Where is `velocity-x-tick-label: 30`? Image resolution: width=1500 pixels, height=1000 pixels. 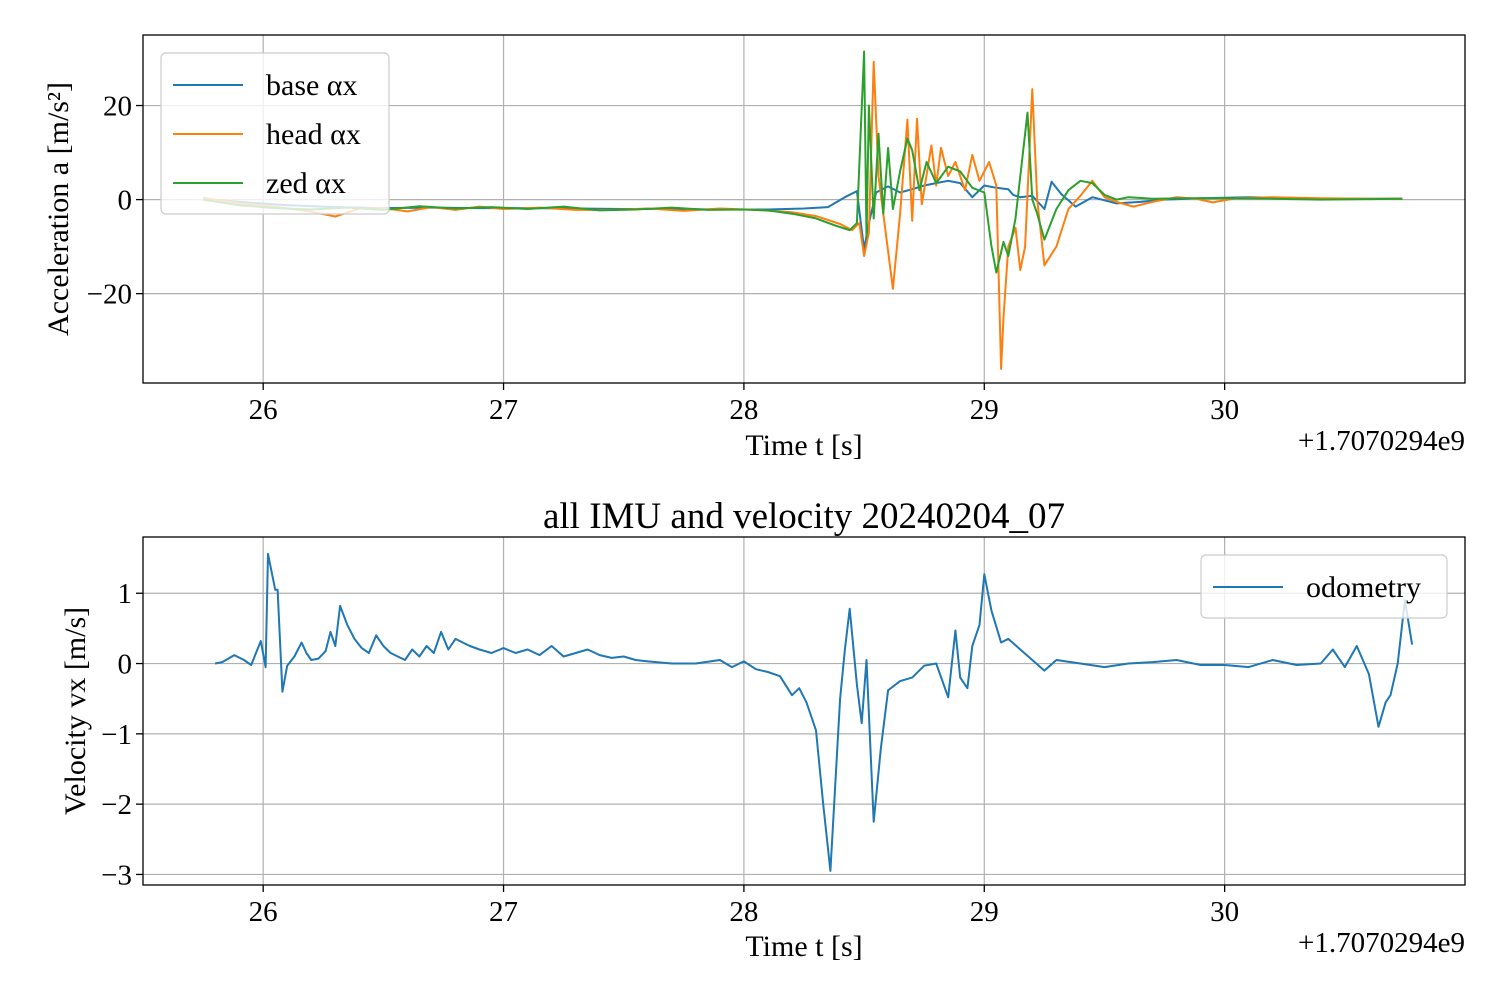
velocity-x-tick-label: 30 is located at coordinates (1224, 912).